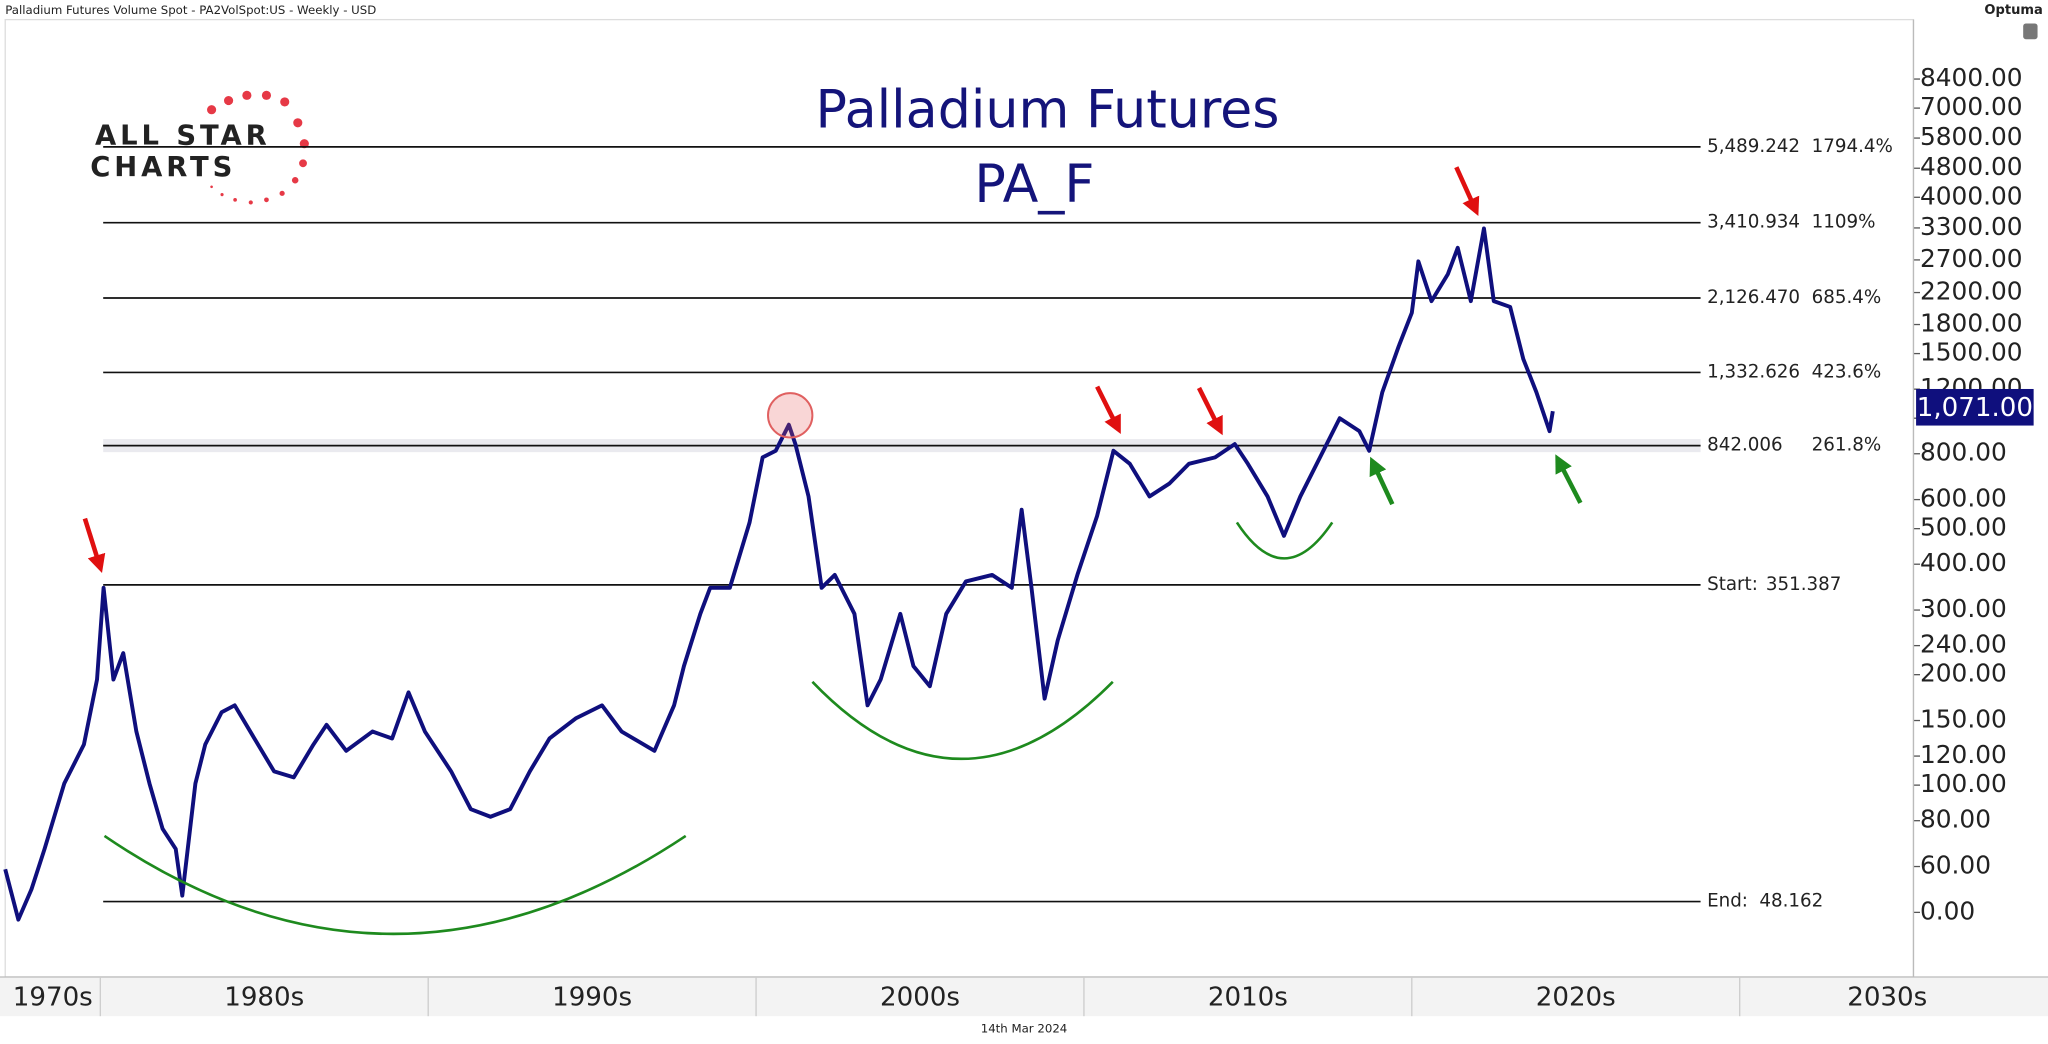 The height and width of the screenshot is (1044, 2048). What do you see at coordinates (53, 997) in the screenshot?
I see `x-tick-label: 1970s` at bounding box center [53, 997].